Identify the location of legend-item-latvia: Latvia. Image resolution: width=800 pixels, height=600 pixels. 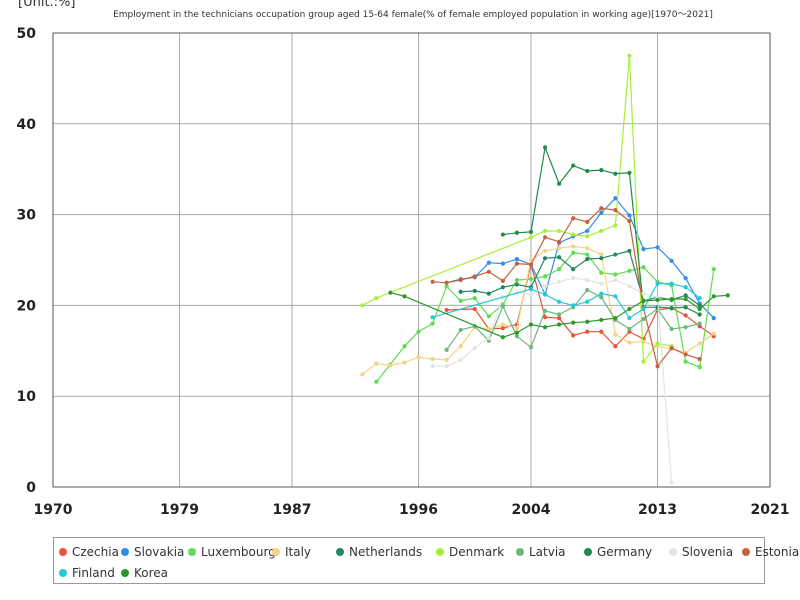
(541, 552).